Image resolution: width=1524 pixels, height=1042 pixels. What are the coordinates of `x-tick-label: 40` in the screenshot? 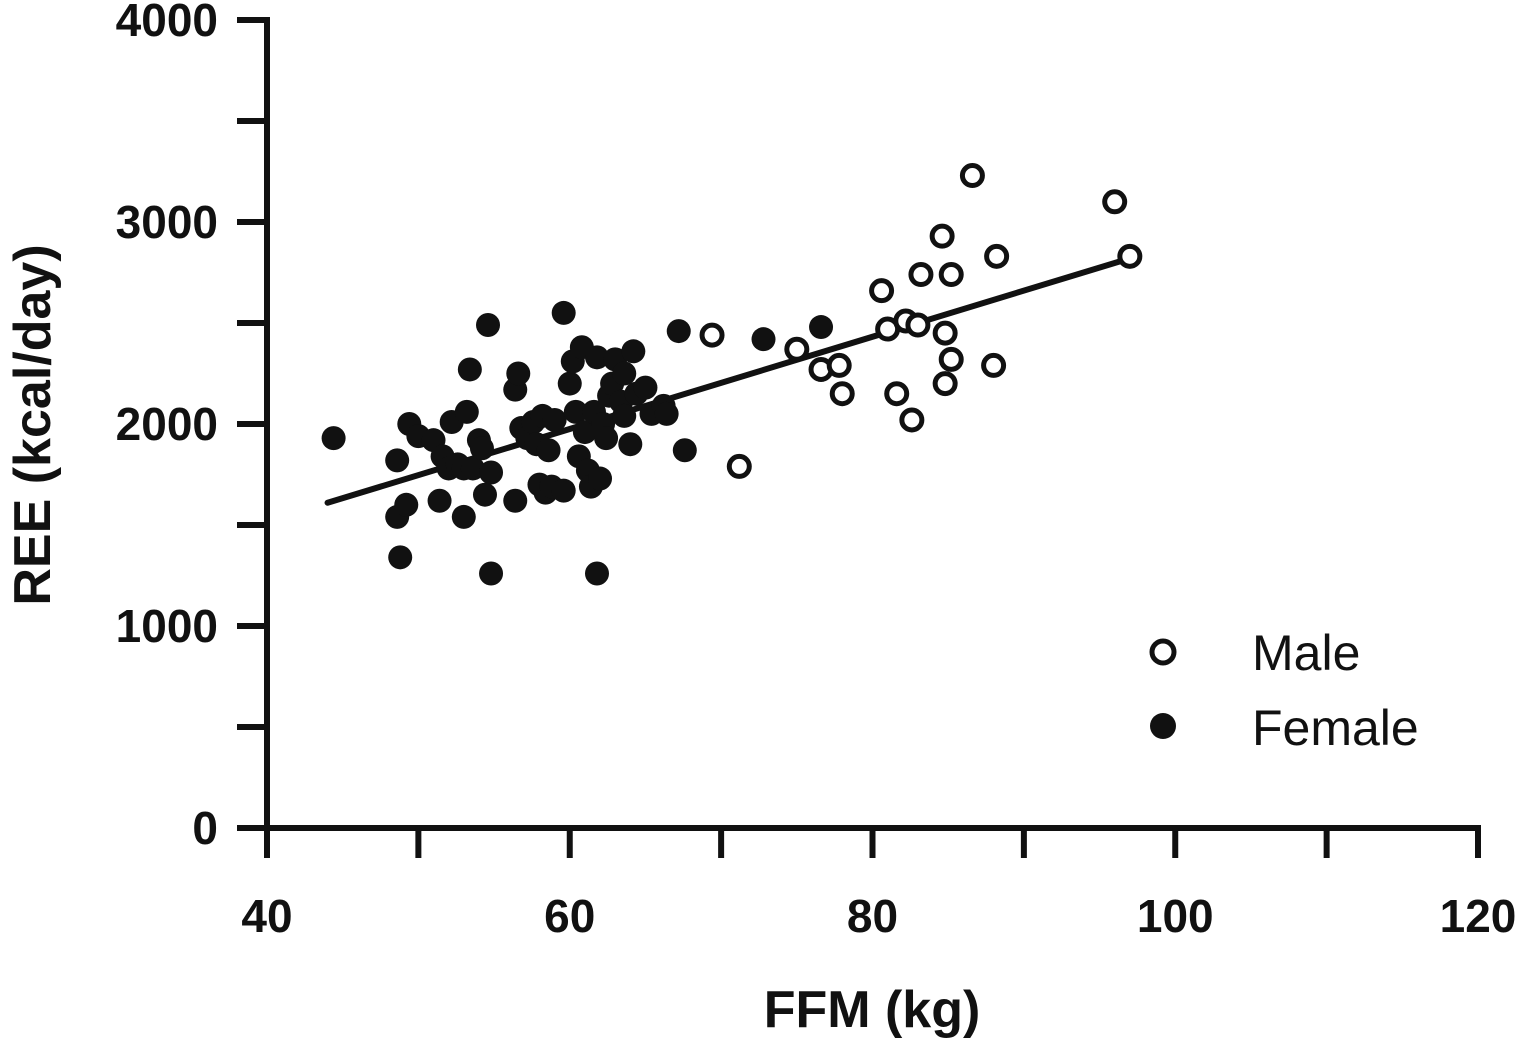 It's located at (266, 916).